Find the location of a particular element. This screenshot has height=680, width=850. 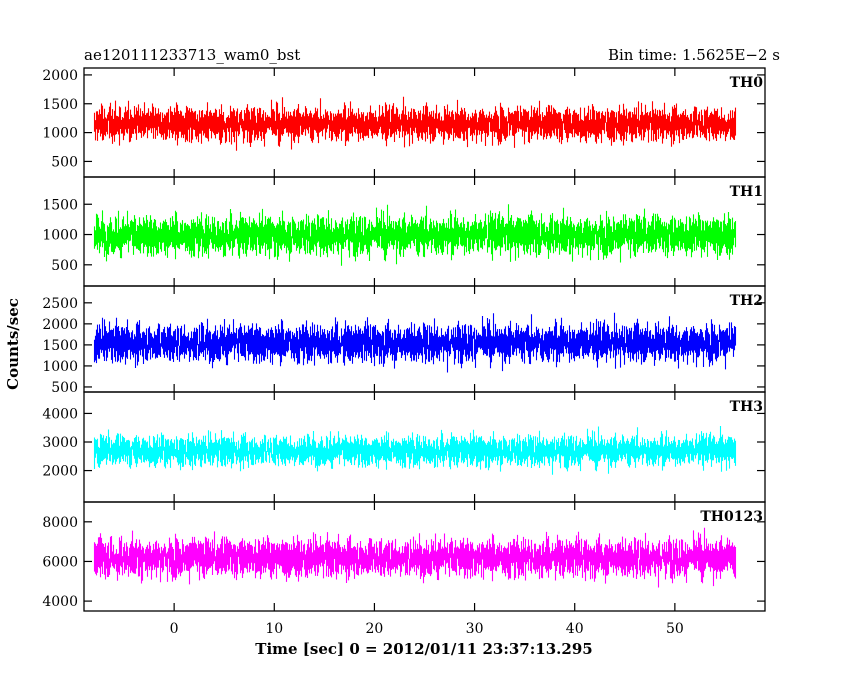

series-trace-th2 is located at coordinates (415, 342).